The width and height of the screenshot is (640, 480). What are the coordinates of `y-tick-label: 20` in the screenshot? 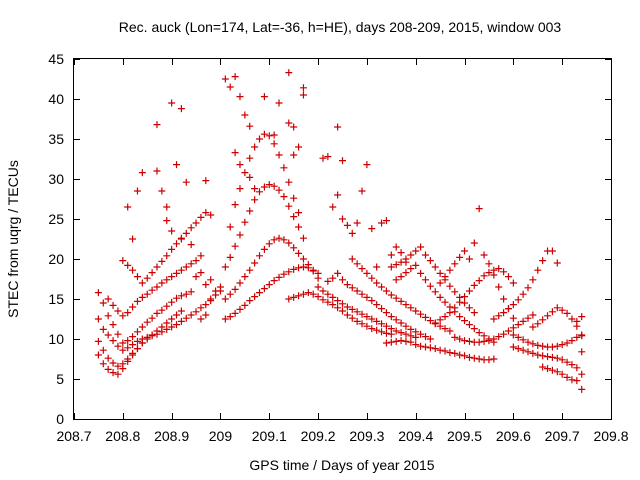 It's located at (56, 259).